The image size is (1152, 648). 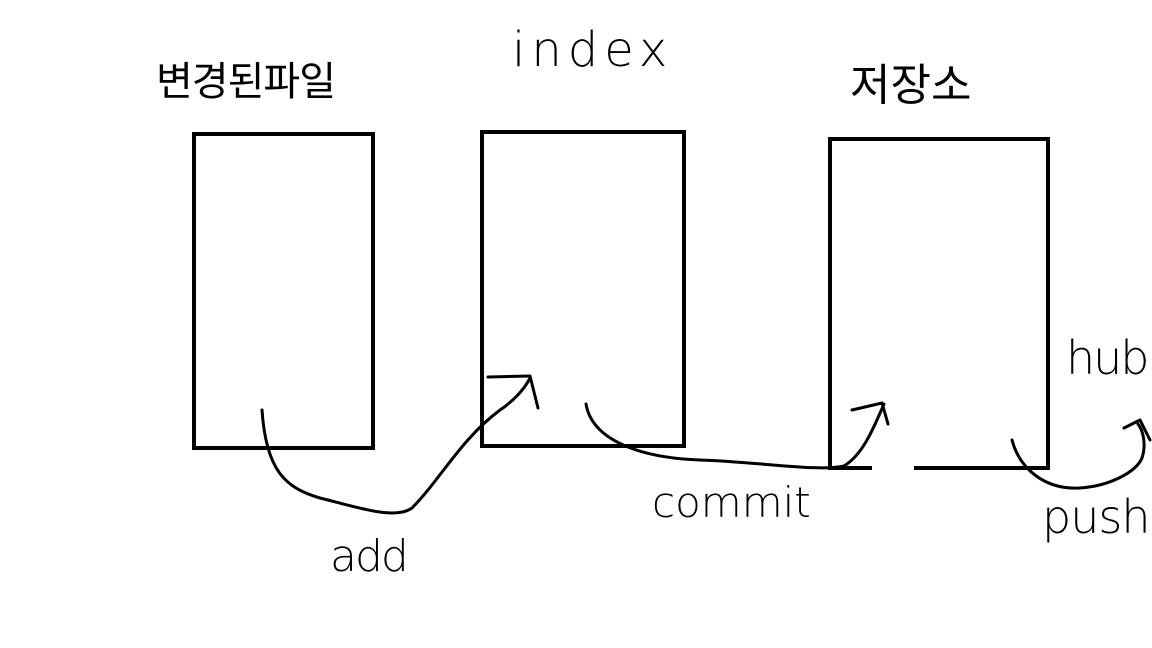 I want to click on add-arrowhead, so click(x=513, y=392).